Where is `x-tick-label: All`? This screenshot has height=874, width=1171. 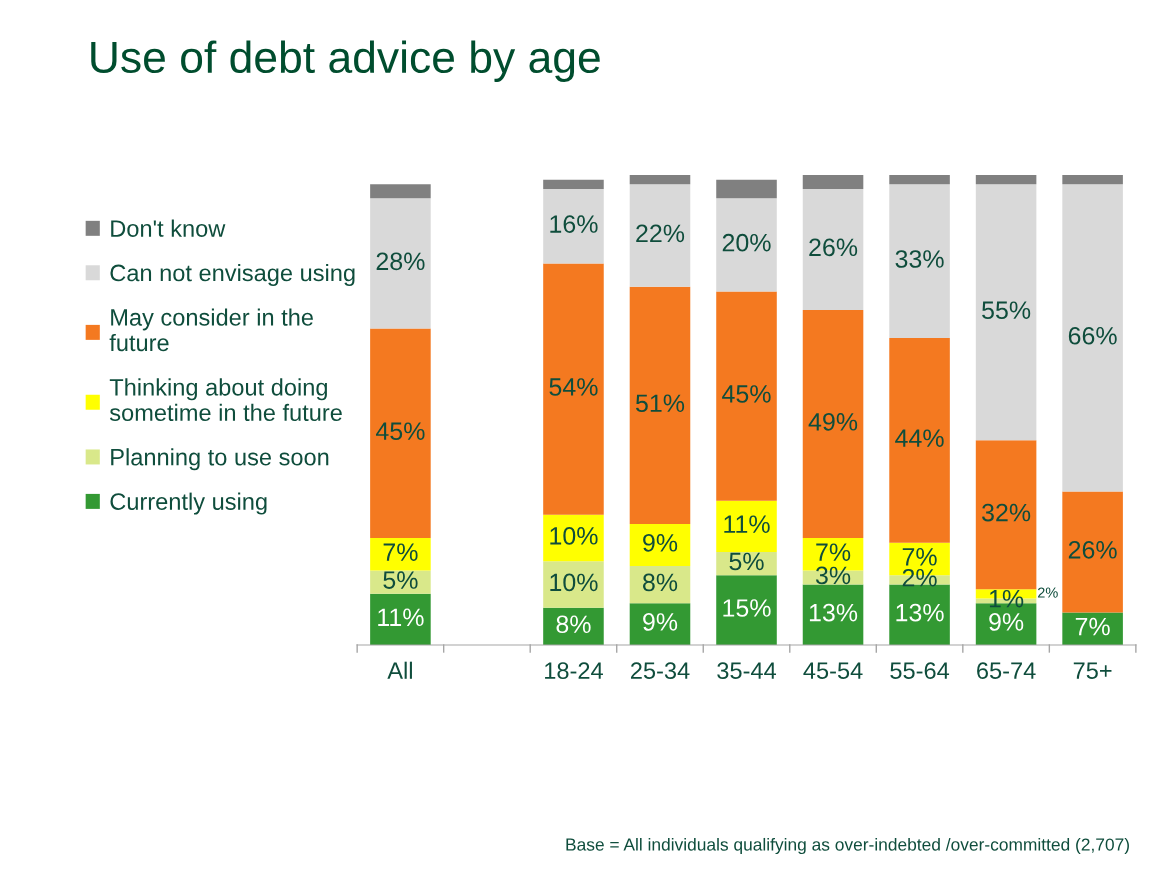
x-tick-label: All is located at coordinates (399, 670).